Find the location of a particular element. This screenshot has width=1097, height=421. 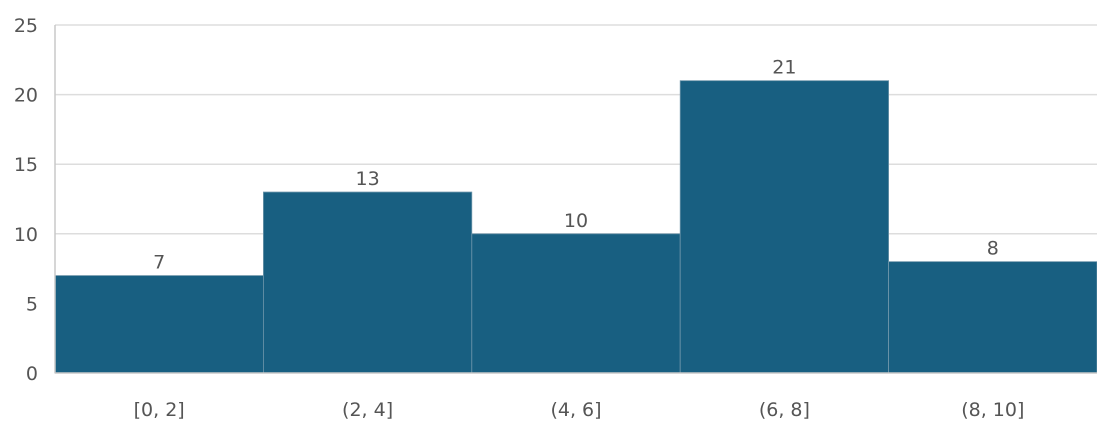

bar-value-label: 21 is located at coordinates (784, 68).